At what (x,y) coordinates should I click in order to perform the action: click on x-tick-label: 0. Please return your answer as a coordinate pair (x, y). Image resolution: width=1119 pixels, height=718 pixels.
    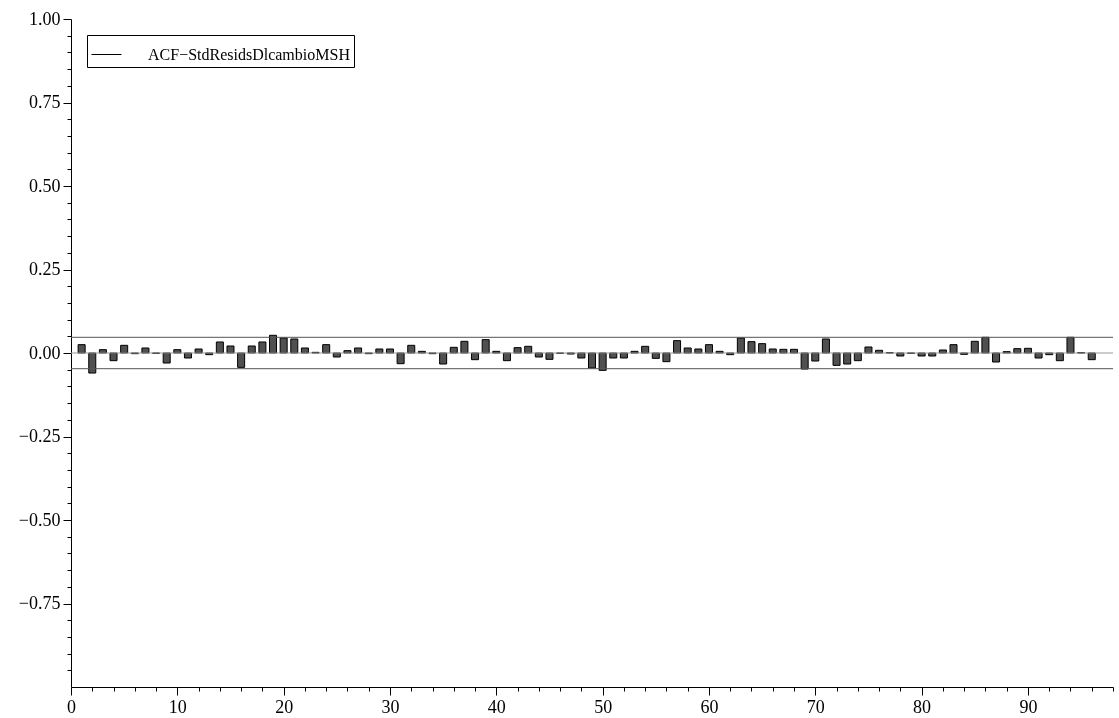
    Looking at the image, I should click on (71, 706).